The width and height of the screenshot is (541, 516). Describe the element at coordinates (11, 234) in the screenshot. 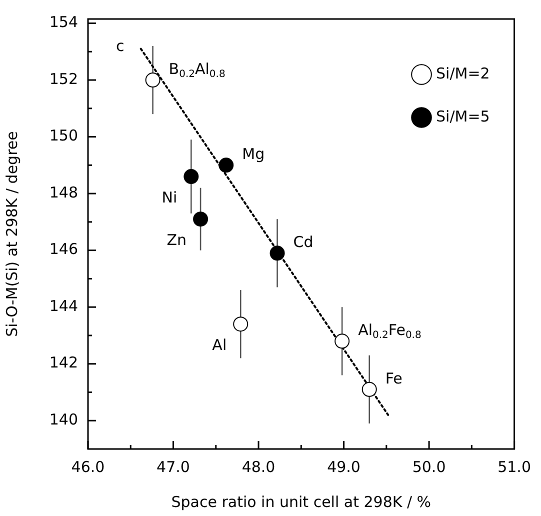

I see `y-axis-title: Si-O-M(Si) at 298K / degree` at that location.